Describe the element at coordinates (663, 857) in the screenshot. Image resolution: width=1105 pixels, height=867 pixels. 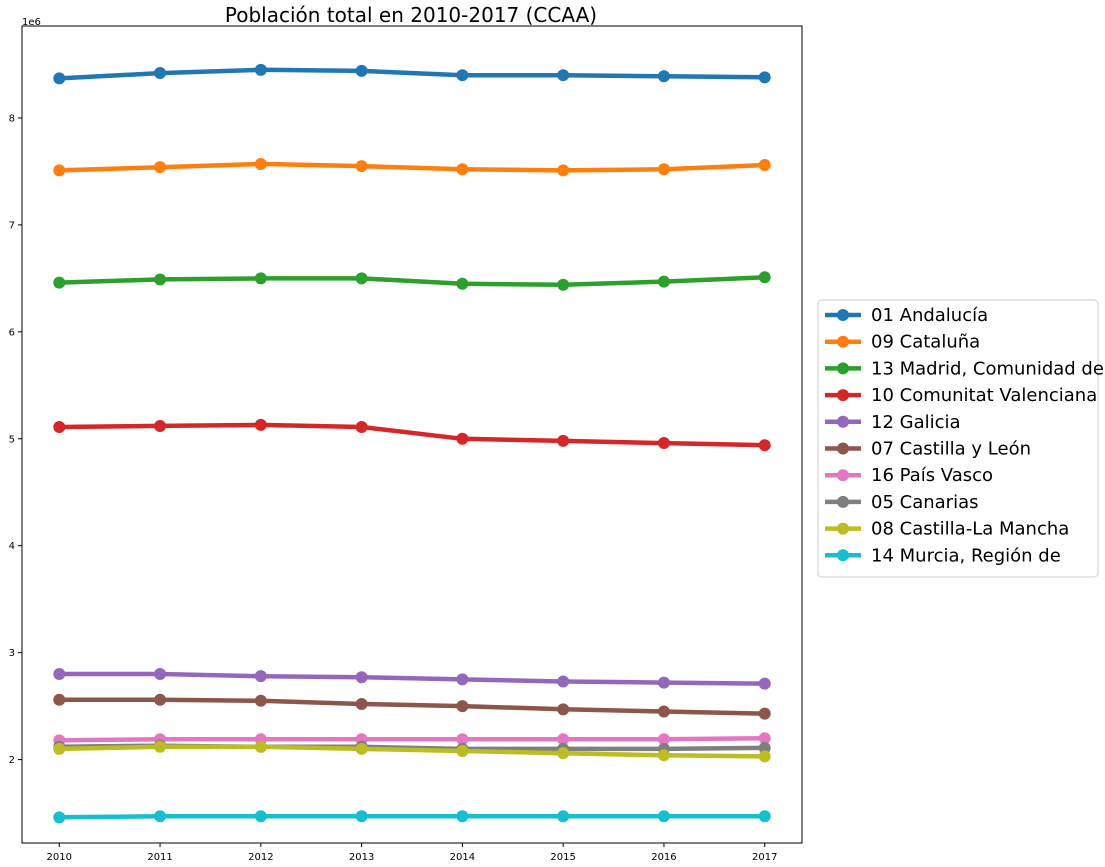
I see `x-tick-label: 2016` at that location.